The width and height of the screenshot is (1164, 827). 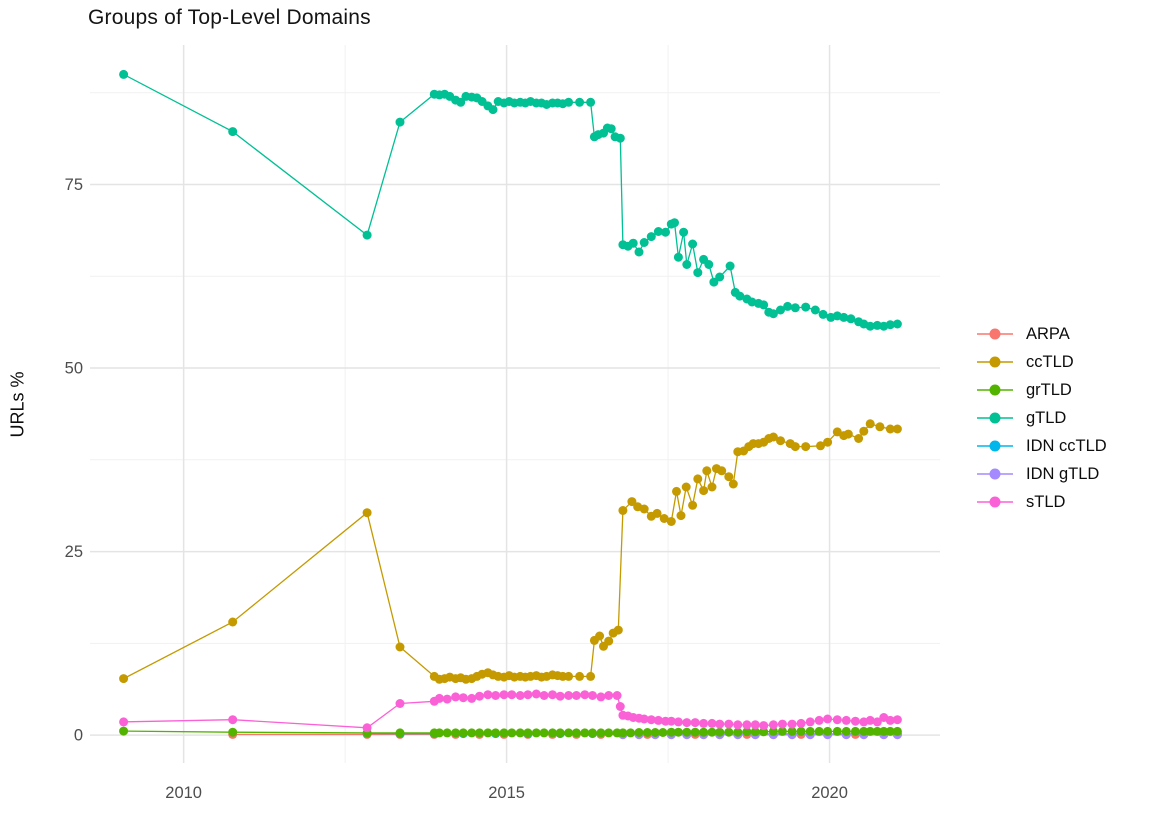 What do you see at coordinates (74, 185) in the screenshot?
I see `y-tick-label: 75` at bounding box center [74, 185].